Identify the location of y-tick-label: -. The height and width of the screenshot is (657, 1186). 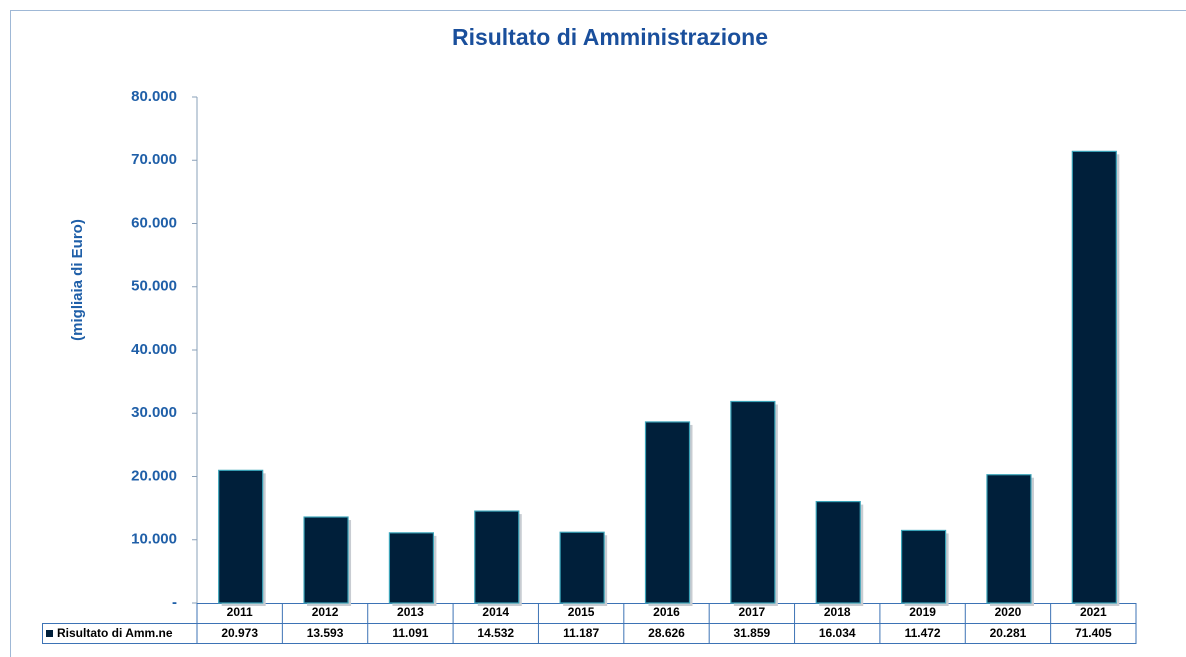
(174, 602).